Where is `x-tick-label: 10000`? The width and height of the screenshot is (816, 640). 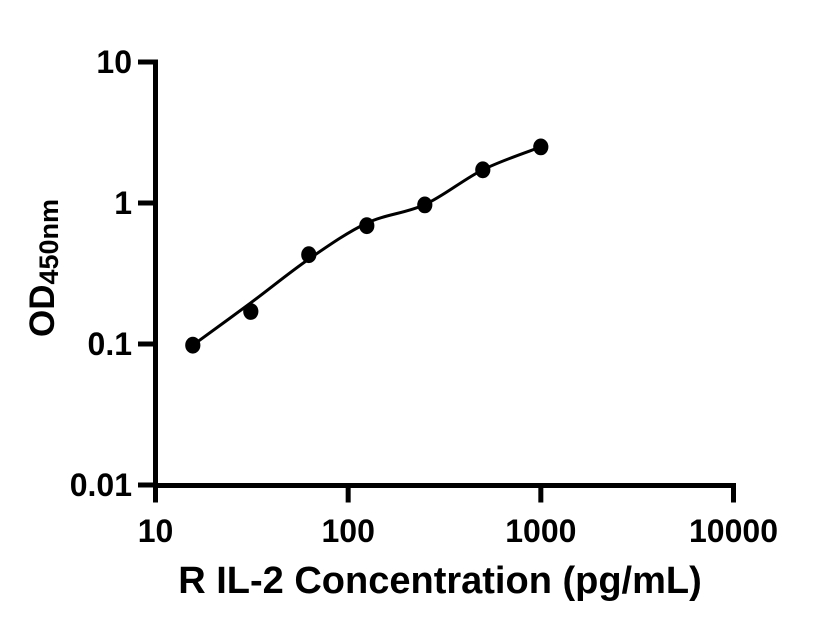 x-tick-label: 10000 is located at coordinates (733, 531).